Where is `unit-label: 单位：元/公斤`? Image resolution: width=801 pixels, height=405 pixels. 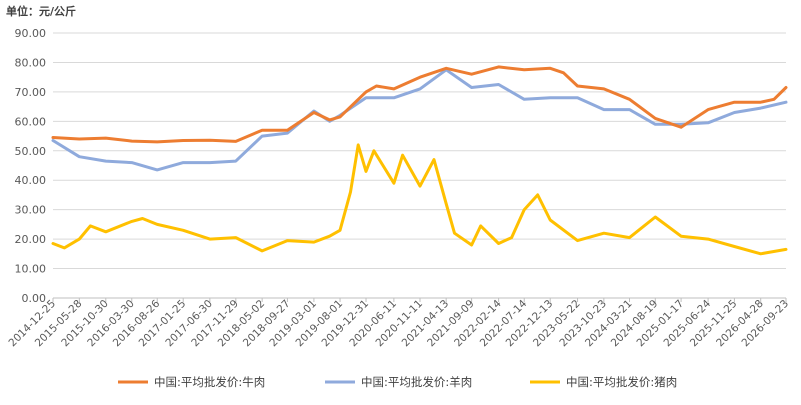 unit-label: 单位：元/公斤 is located at coordinates (41, 11).